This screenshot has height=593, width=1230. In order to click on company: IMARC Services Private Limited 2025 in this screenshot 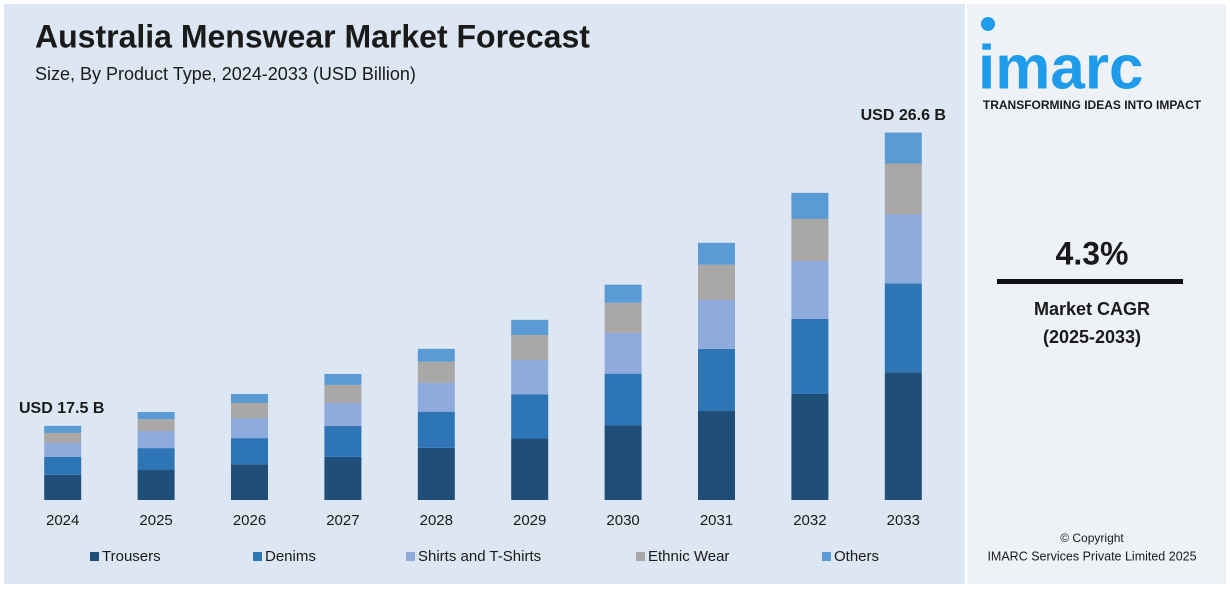, I will do `click(1091, 556)`.